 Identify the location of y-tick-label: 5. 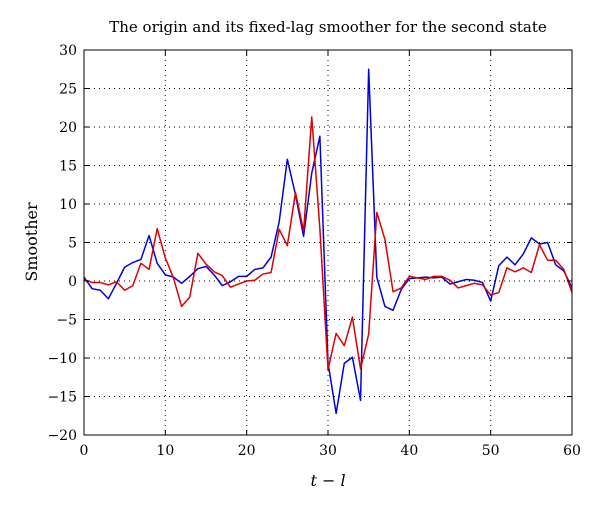
(72, 244).